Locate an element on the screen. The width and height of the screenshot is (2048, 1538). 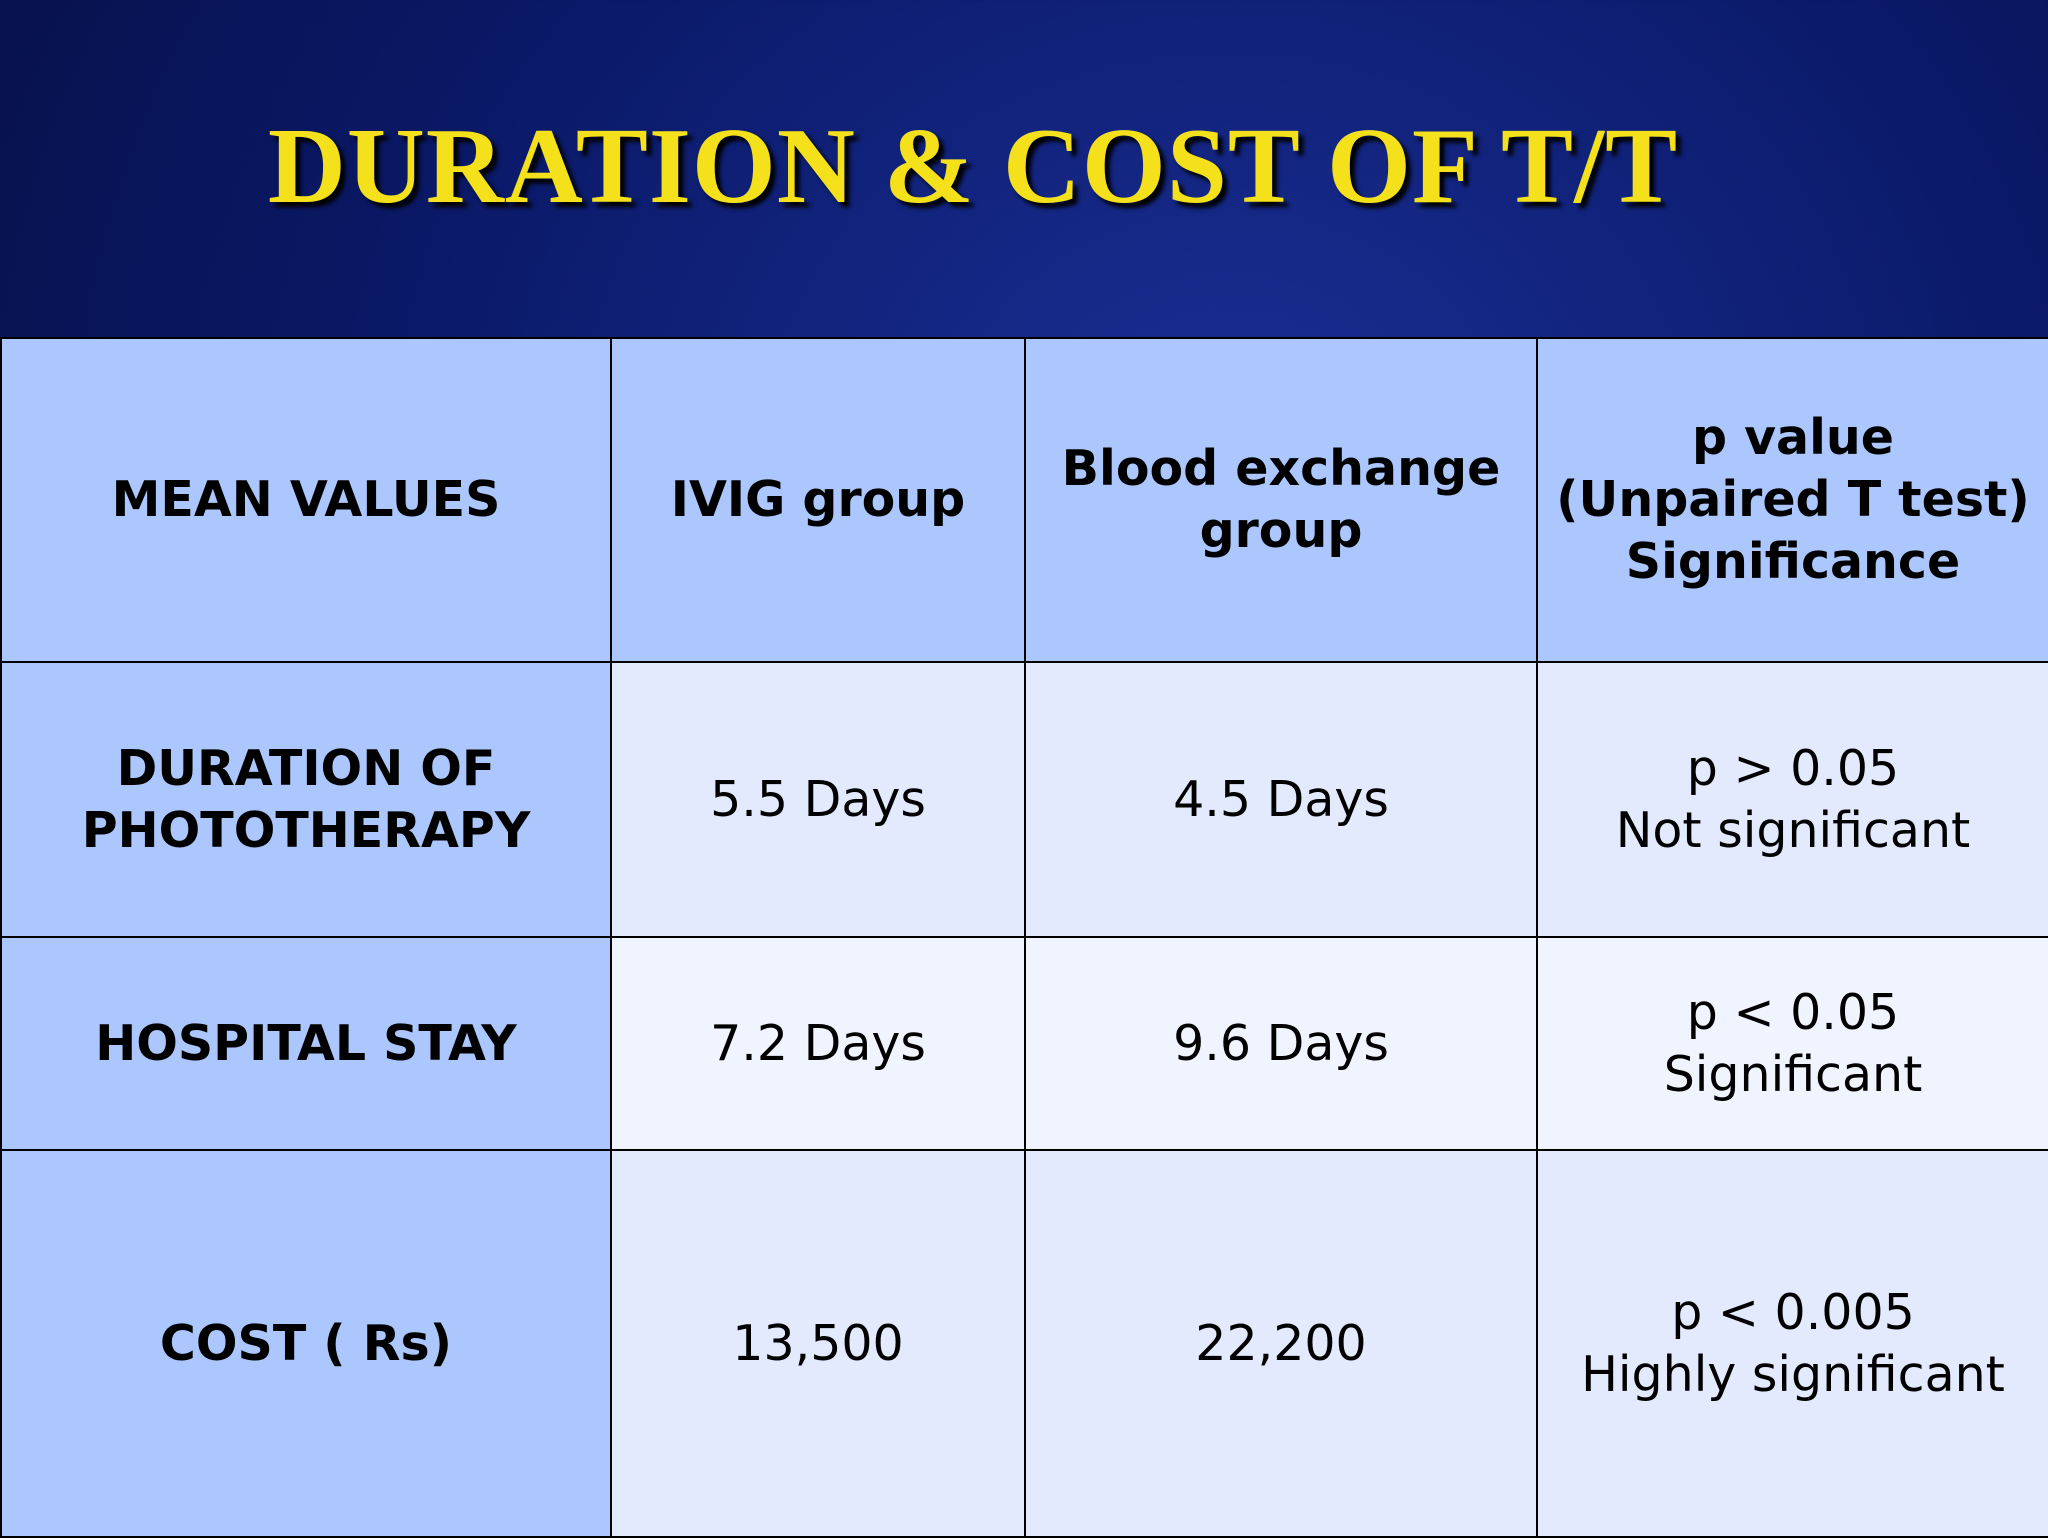
table-cell: 22,200 is located at coordinates (1281, 1343).